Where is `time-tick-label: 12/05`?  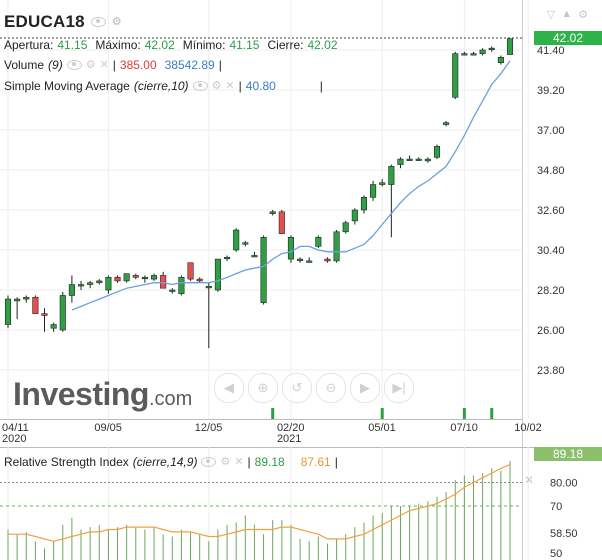
time-tick-label: 12/05 is located at coordinates (209, 428).